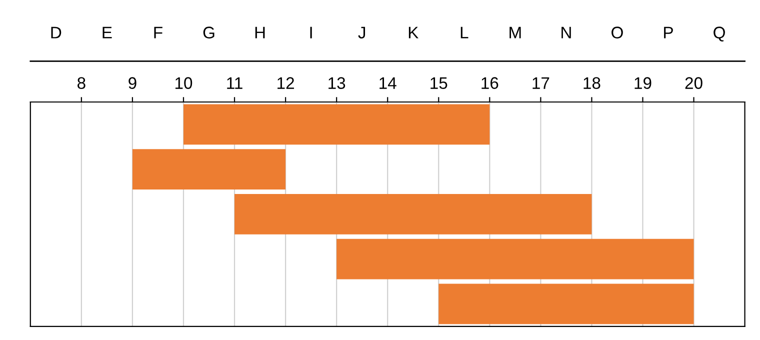 The image size is (760, 340). Describe the element at coordinates (208, 32) in the screenshot. I see `text: G` at that location.